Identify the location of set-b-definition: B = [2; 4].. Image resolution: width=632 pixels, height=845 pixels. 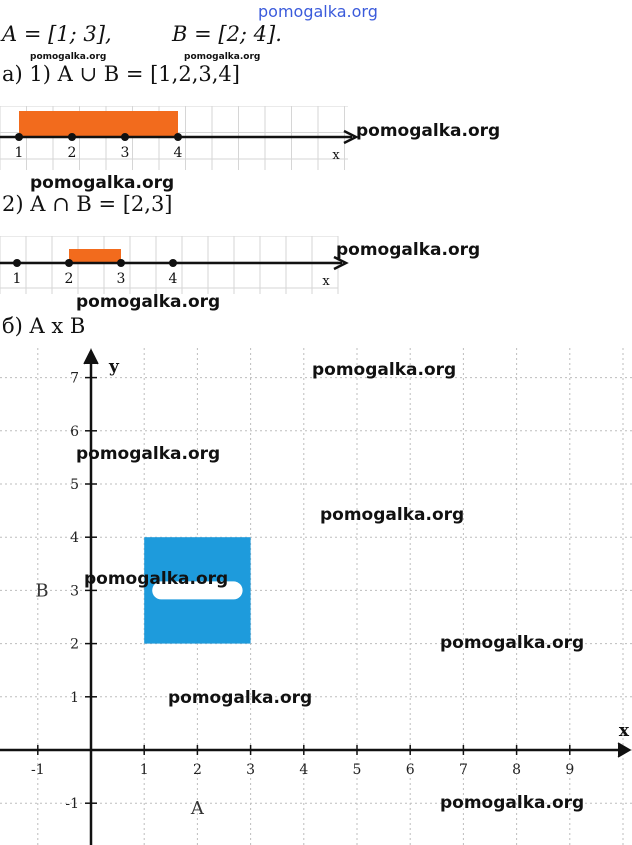
(227, 34).